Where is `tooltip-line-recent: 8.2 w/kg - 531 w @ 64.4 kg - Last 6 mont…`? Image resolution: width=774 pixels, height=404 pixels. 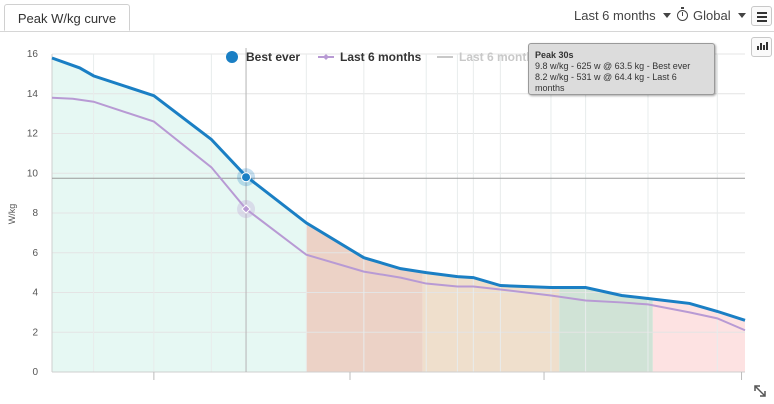 tooltip-line-recent: 8.2 w/kg - 531 w @ 64.4 kg - Last 6 mont… is located at coordinates (606, 82).